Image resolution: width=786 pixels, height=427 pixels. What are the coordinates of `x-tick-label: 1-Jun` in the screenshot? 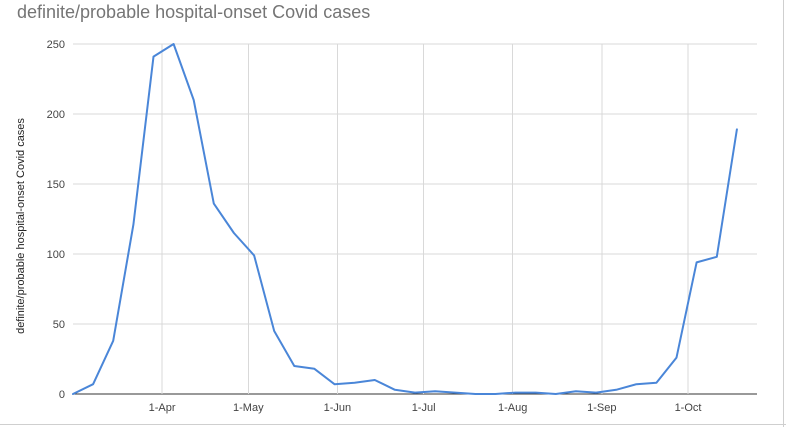 It's located at (338, 408).